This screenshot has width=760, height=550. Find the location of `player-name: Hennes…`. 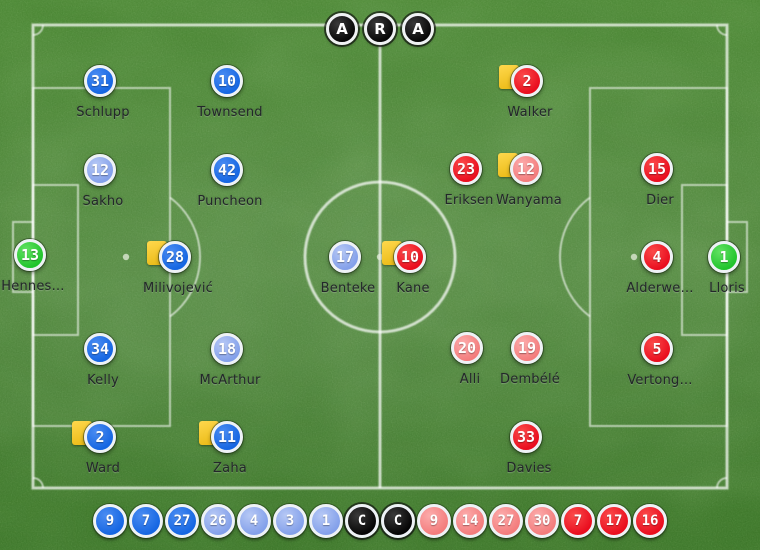

player-name: Hennes… is located at coordinates (33, 286).